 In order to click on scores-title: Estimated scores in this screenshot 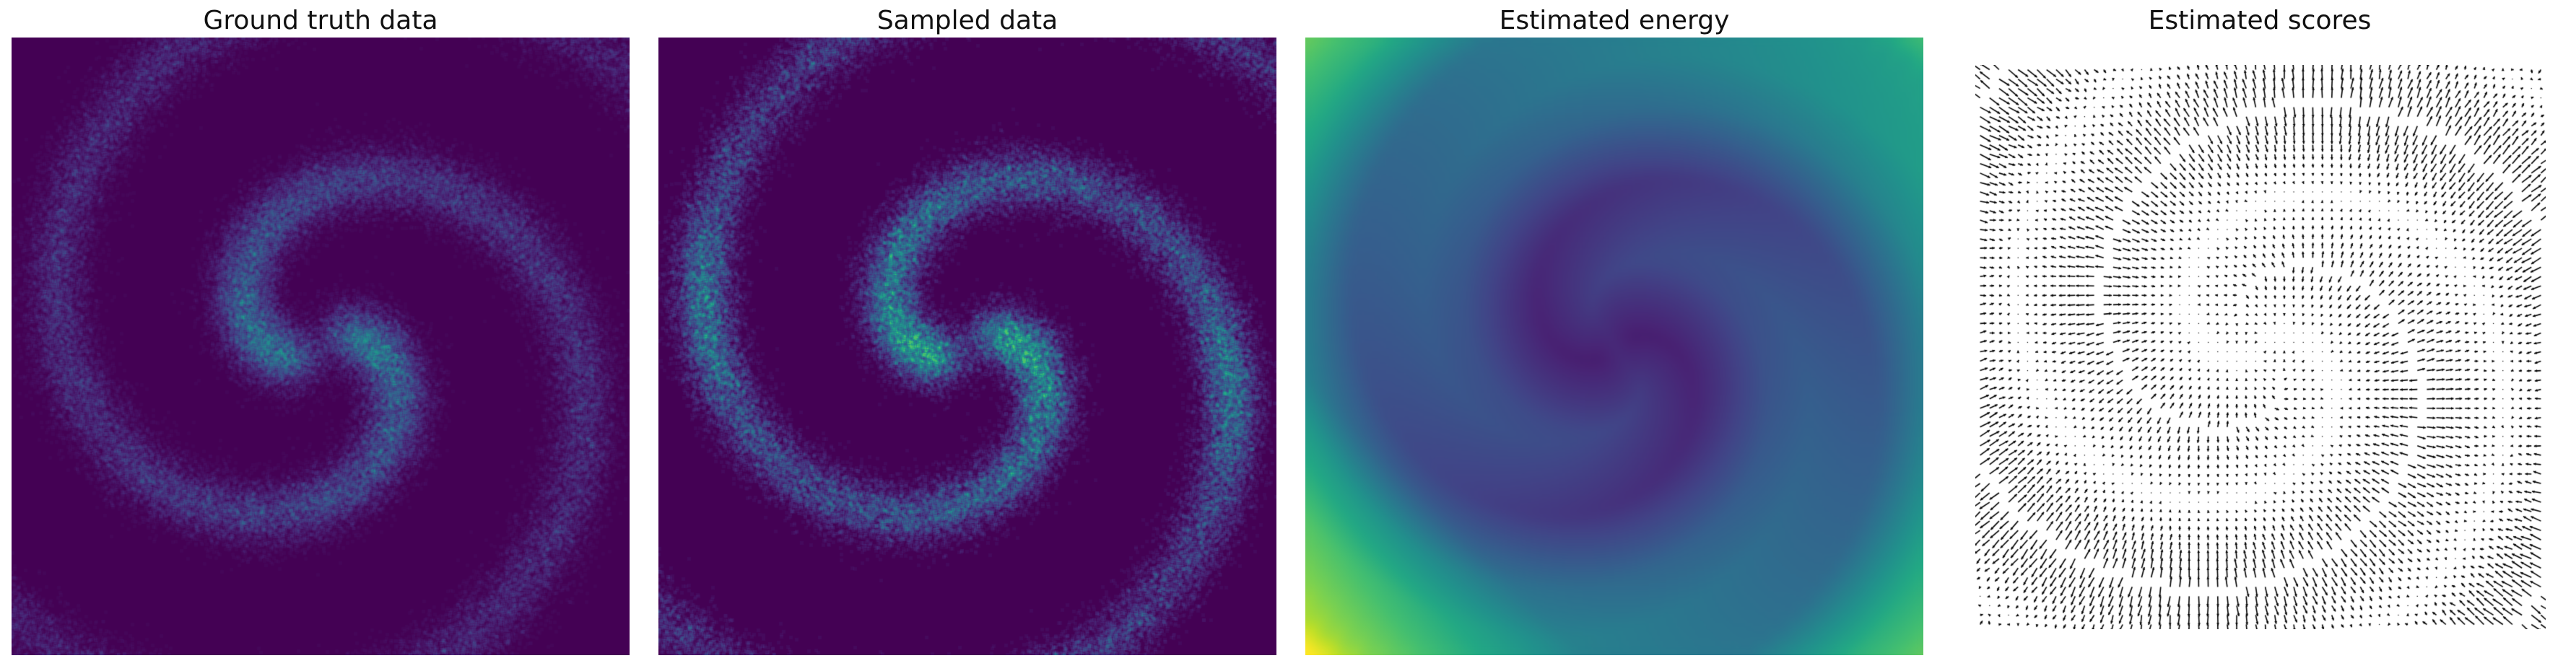, I will do `click(2259, 20)`.